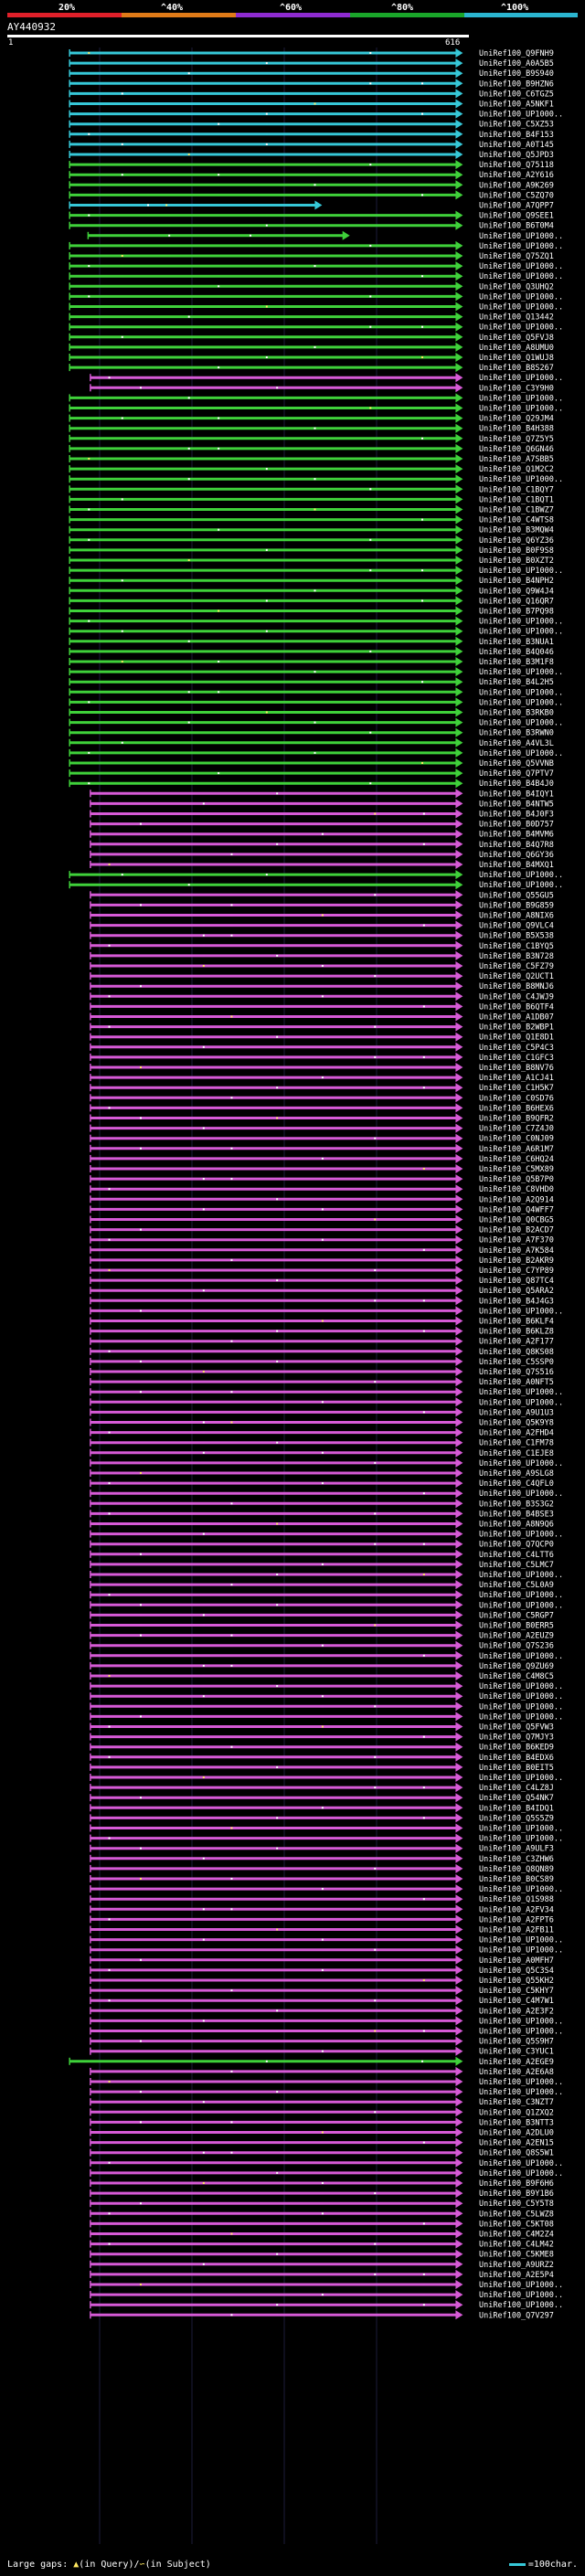 This screenshot has height=2576, width=585. I want to click on ruler-start: 1, so click(11, 43).